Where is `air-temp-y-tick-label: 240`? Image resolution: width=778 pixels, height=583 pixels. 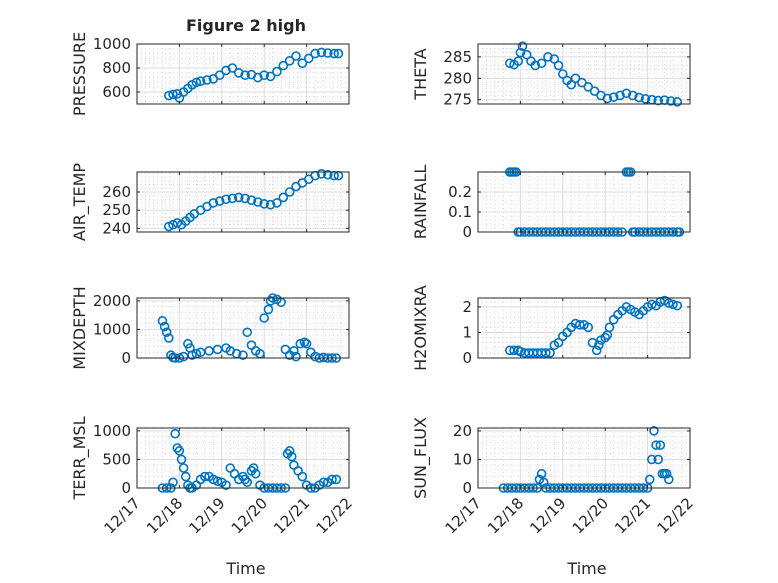
air-temp-y-tick-label: 240 is located at coordinates (116, 228).